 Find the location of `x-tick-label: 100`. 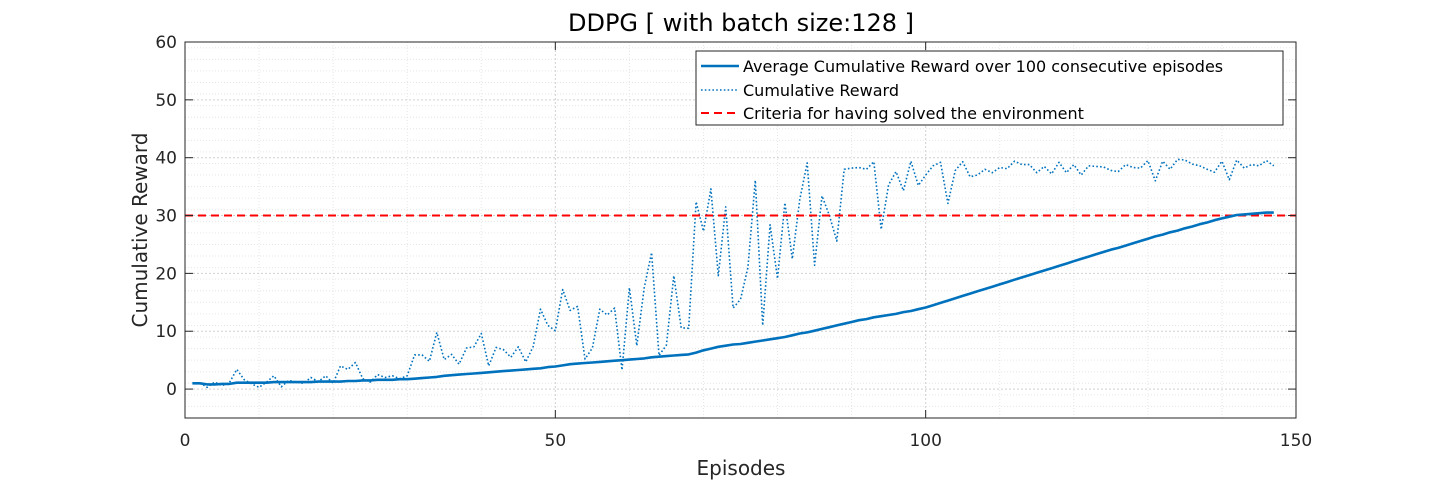

x-tick-label: 100 is located at coordinates (925, 441).